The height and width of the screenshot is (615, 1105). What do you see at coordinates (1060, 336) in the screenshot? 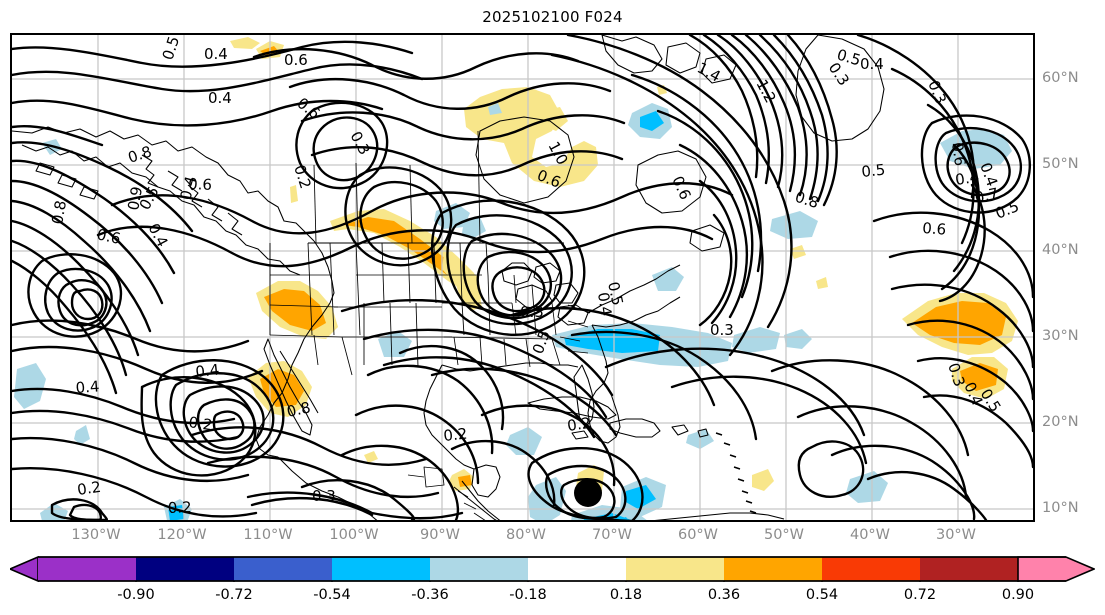
I see `y-tick-30n: 30°N` at bounding box center [1060, 336].